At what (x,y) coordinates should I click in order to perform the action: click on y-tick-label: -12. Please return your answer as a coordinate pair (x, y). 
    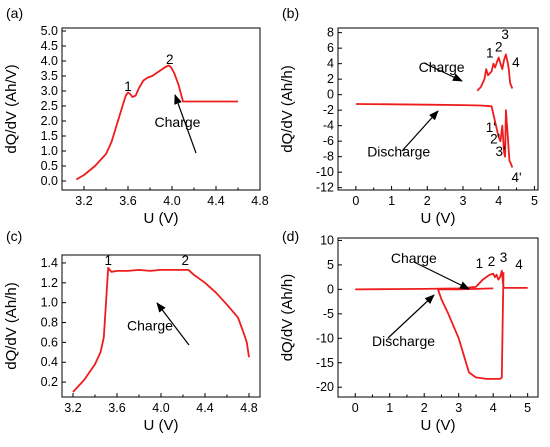
    Looking at the image, I should click on (325, 188).